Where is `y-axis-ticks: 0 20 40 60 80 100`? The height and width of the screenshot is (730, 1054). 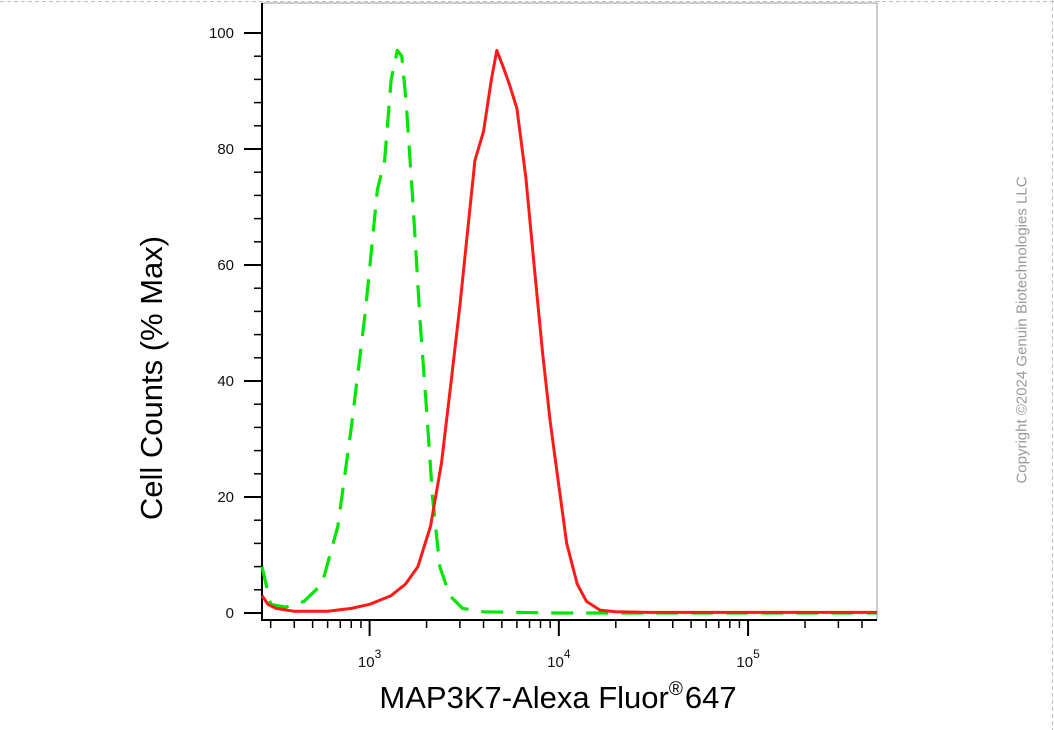
y-axis-ticks: 0 20 40 60 80 100 is located at coordinates (235, 323).